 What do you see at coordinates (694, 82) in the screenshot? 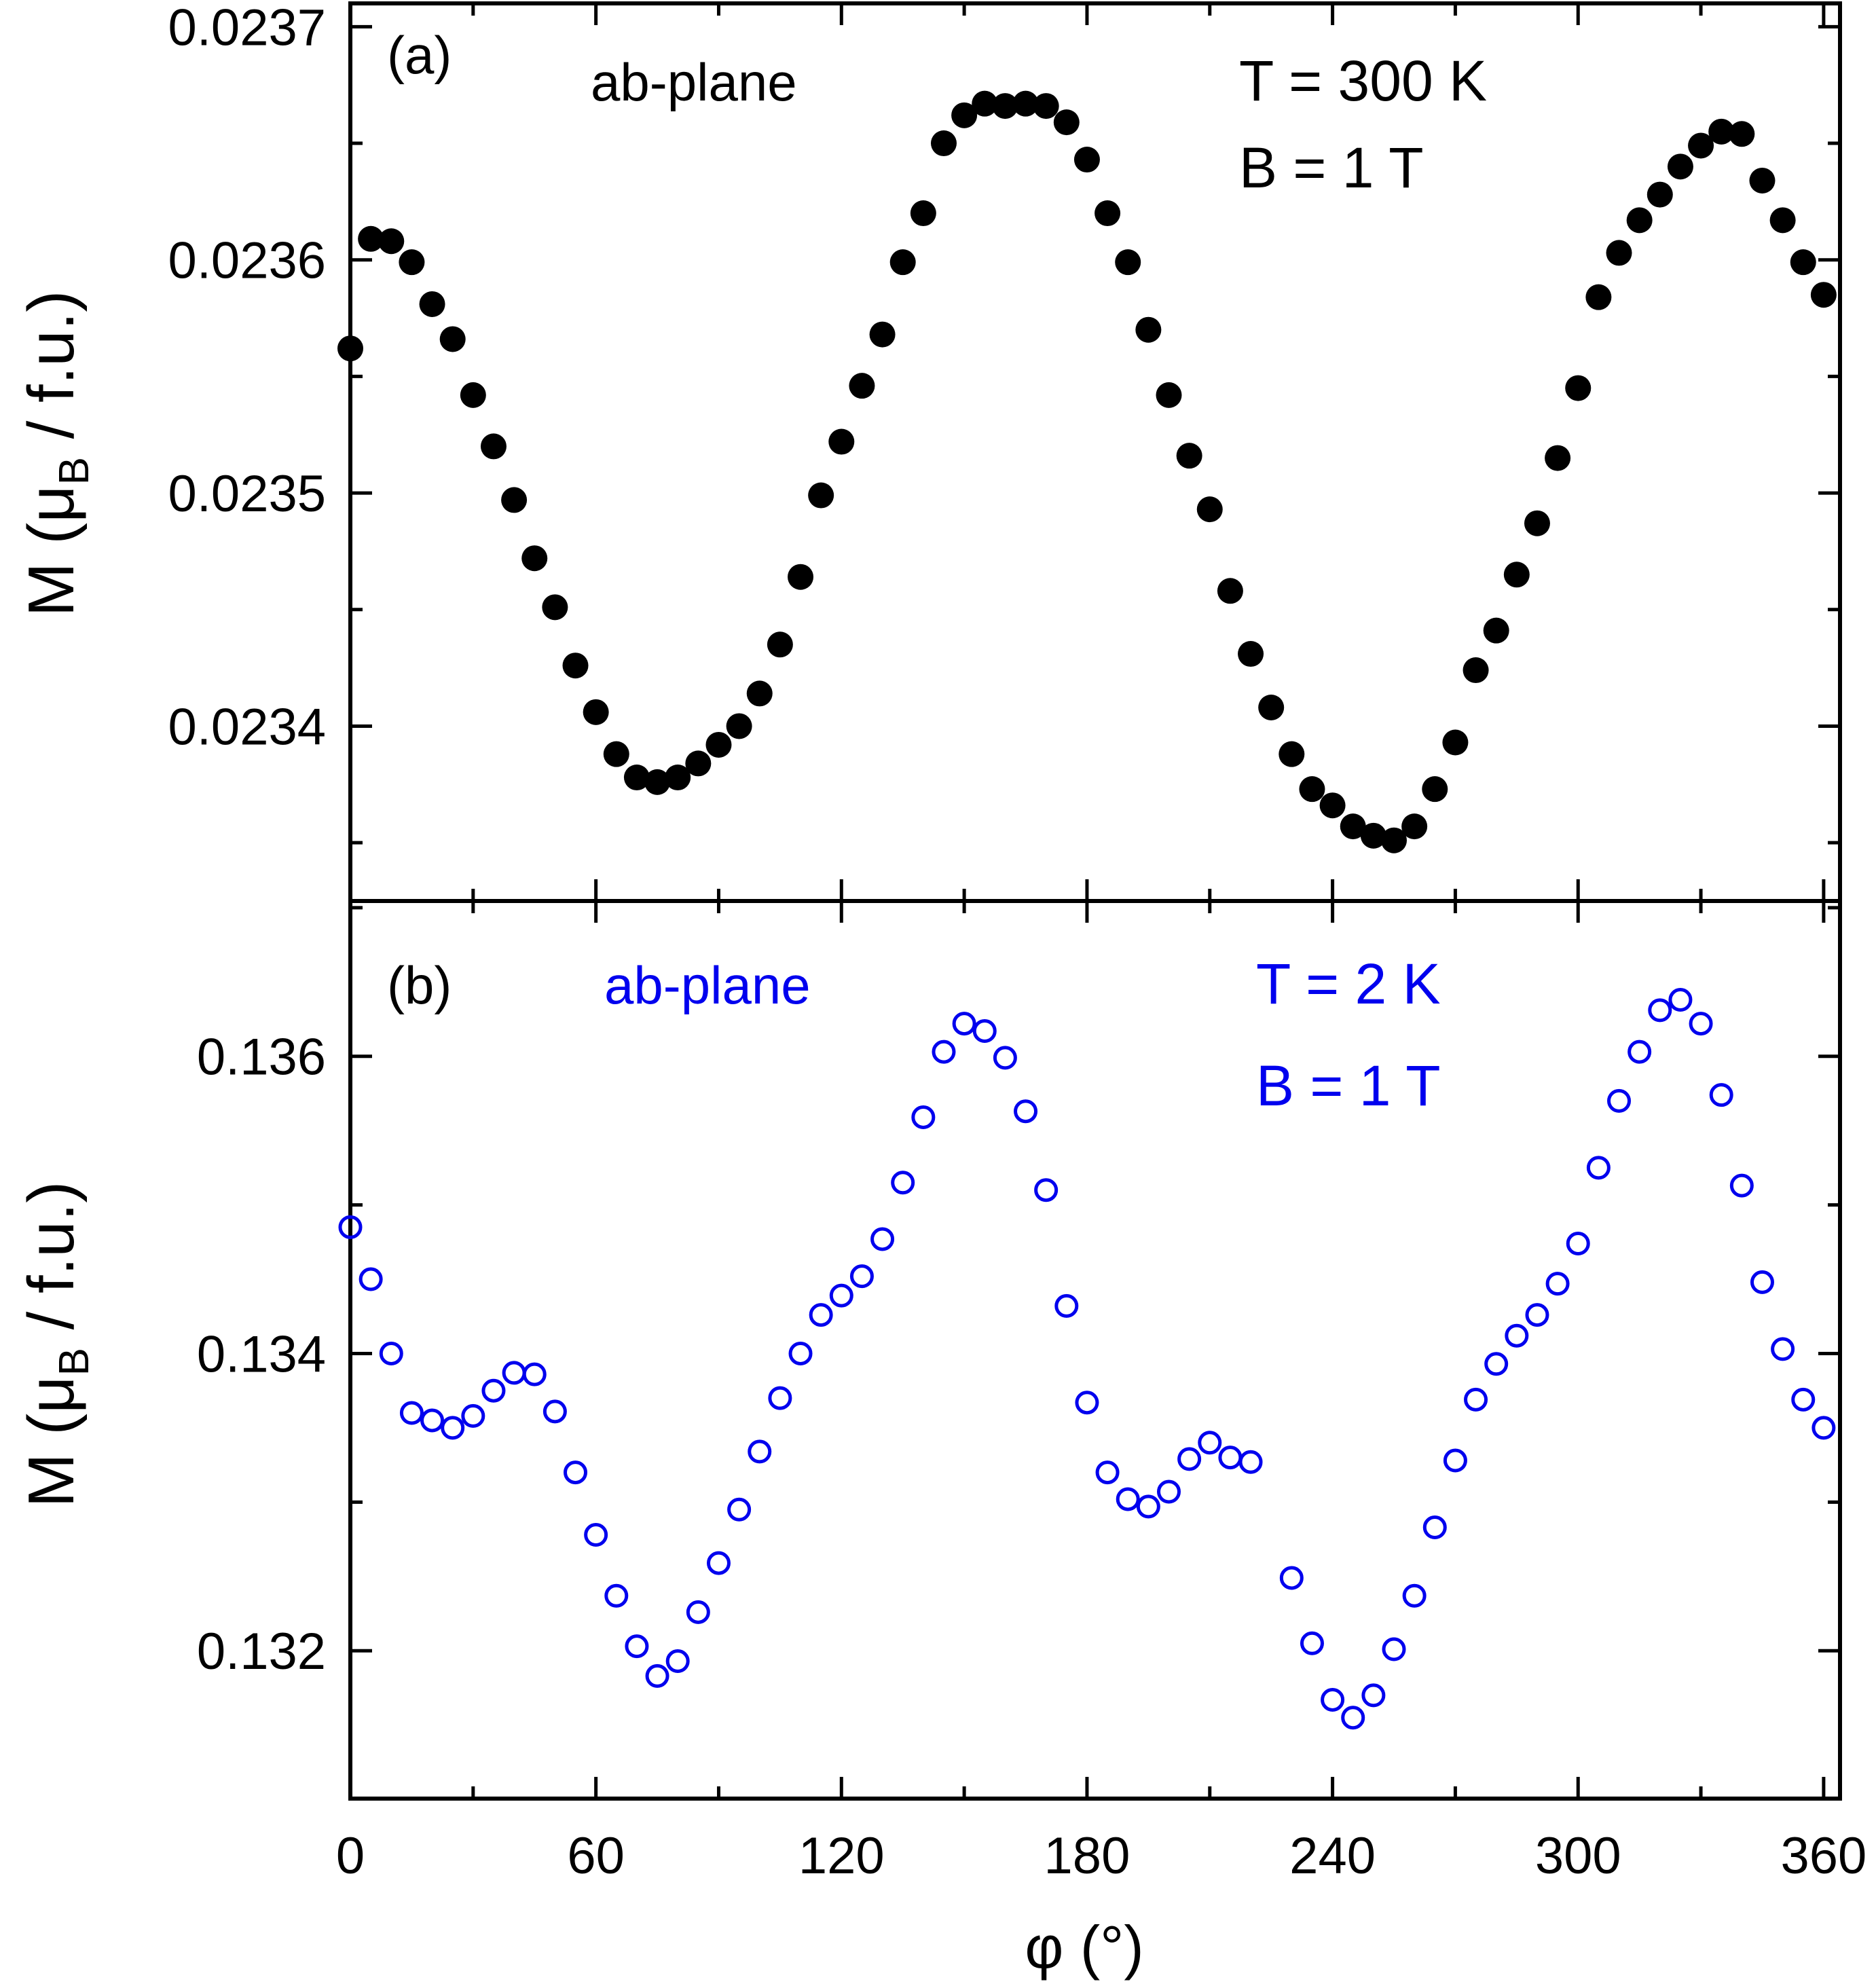
I see `panel-a-plane-annotation: ab-plane` at bounding box center [694, 82].